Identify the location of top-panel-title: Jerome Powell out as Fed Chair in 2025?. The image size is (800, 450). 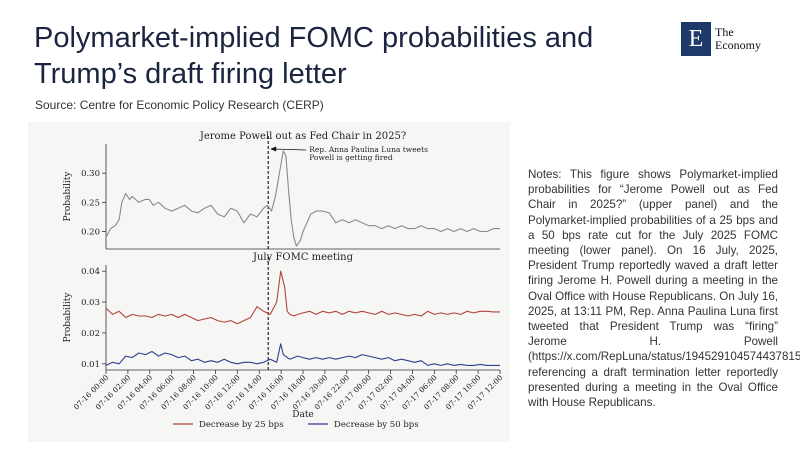
(302, 136).